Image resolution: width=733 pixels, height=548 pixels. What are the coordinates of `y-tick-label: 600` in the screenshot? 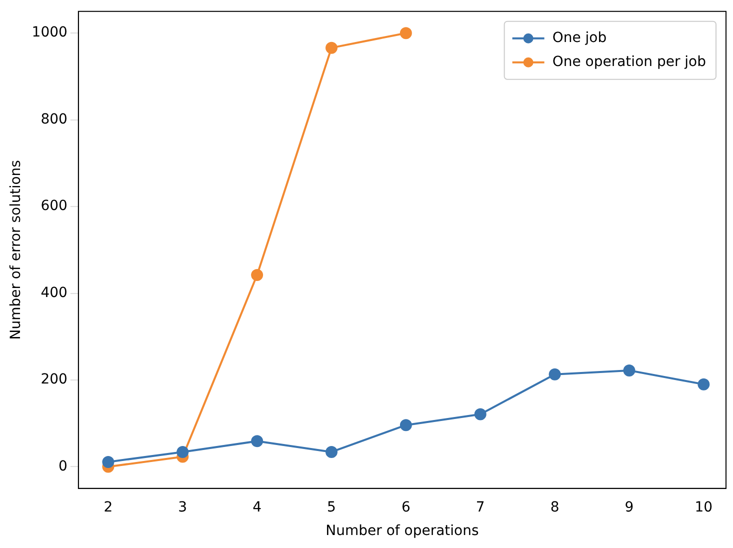 It's located at (54, 206).